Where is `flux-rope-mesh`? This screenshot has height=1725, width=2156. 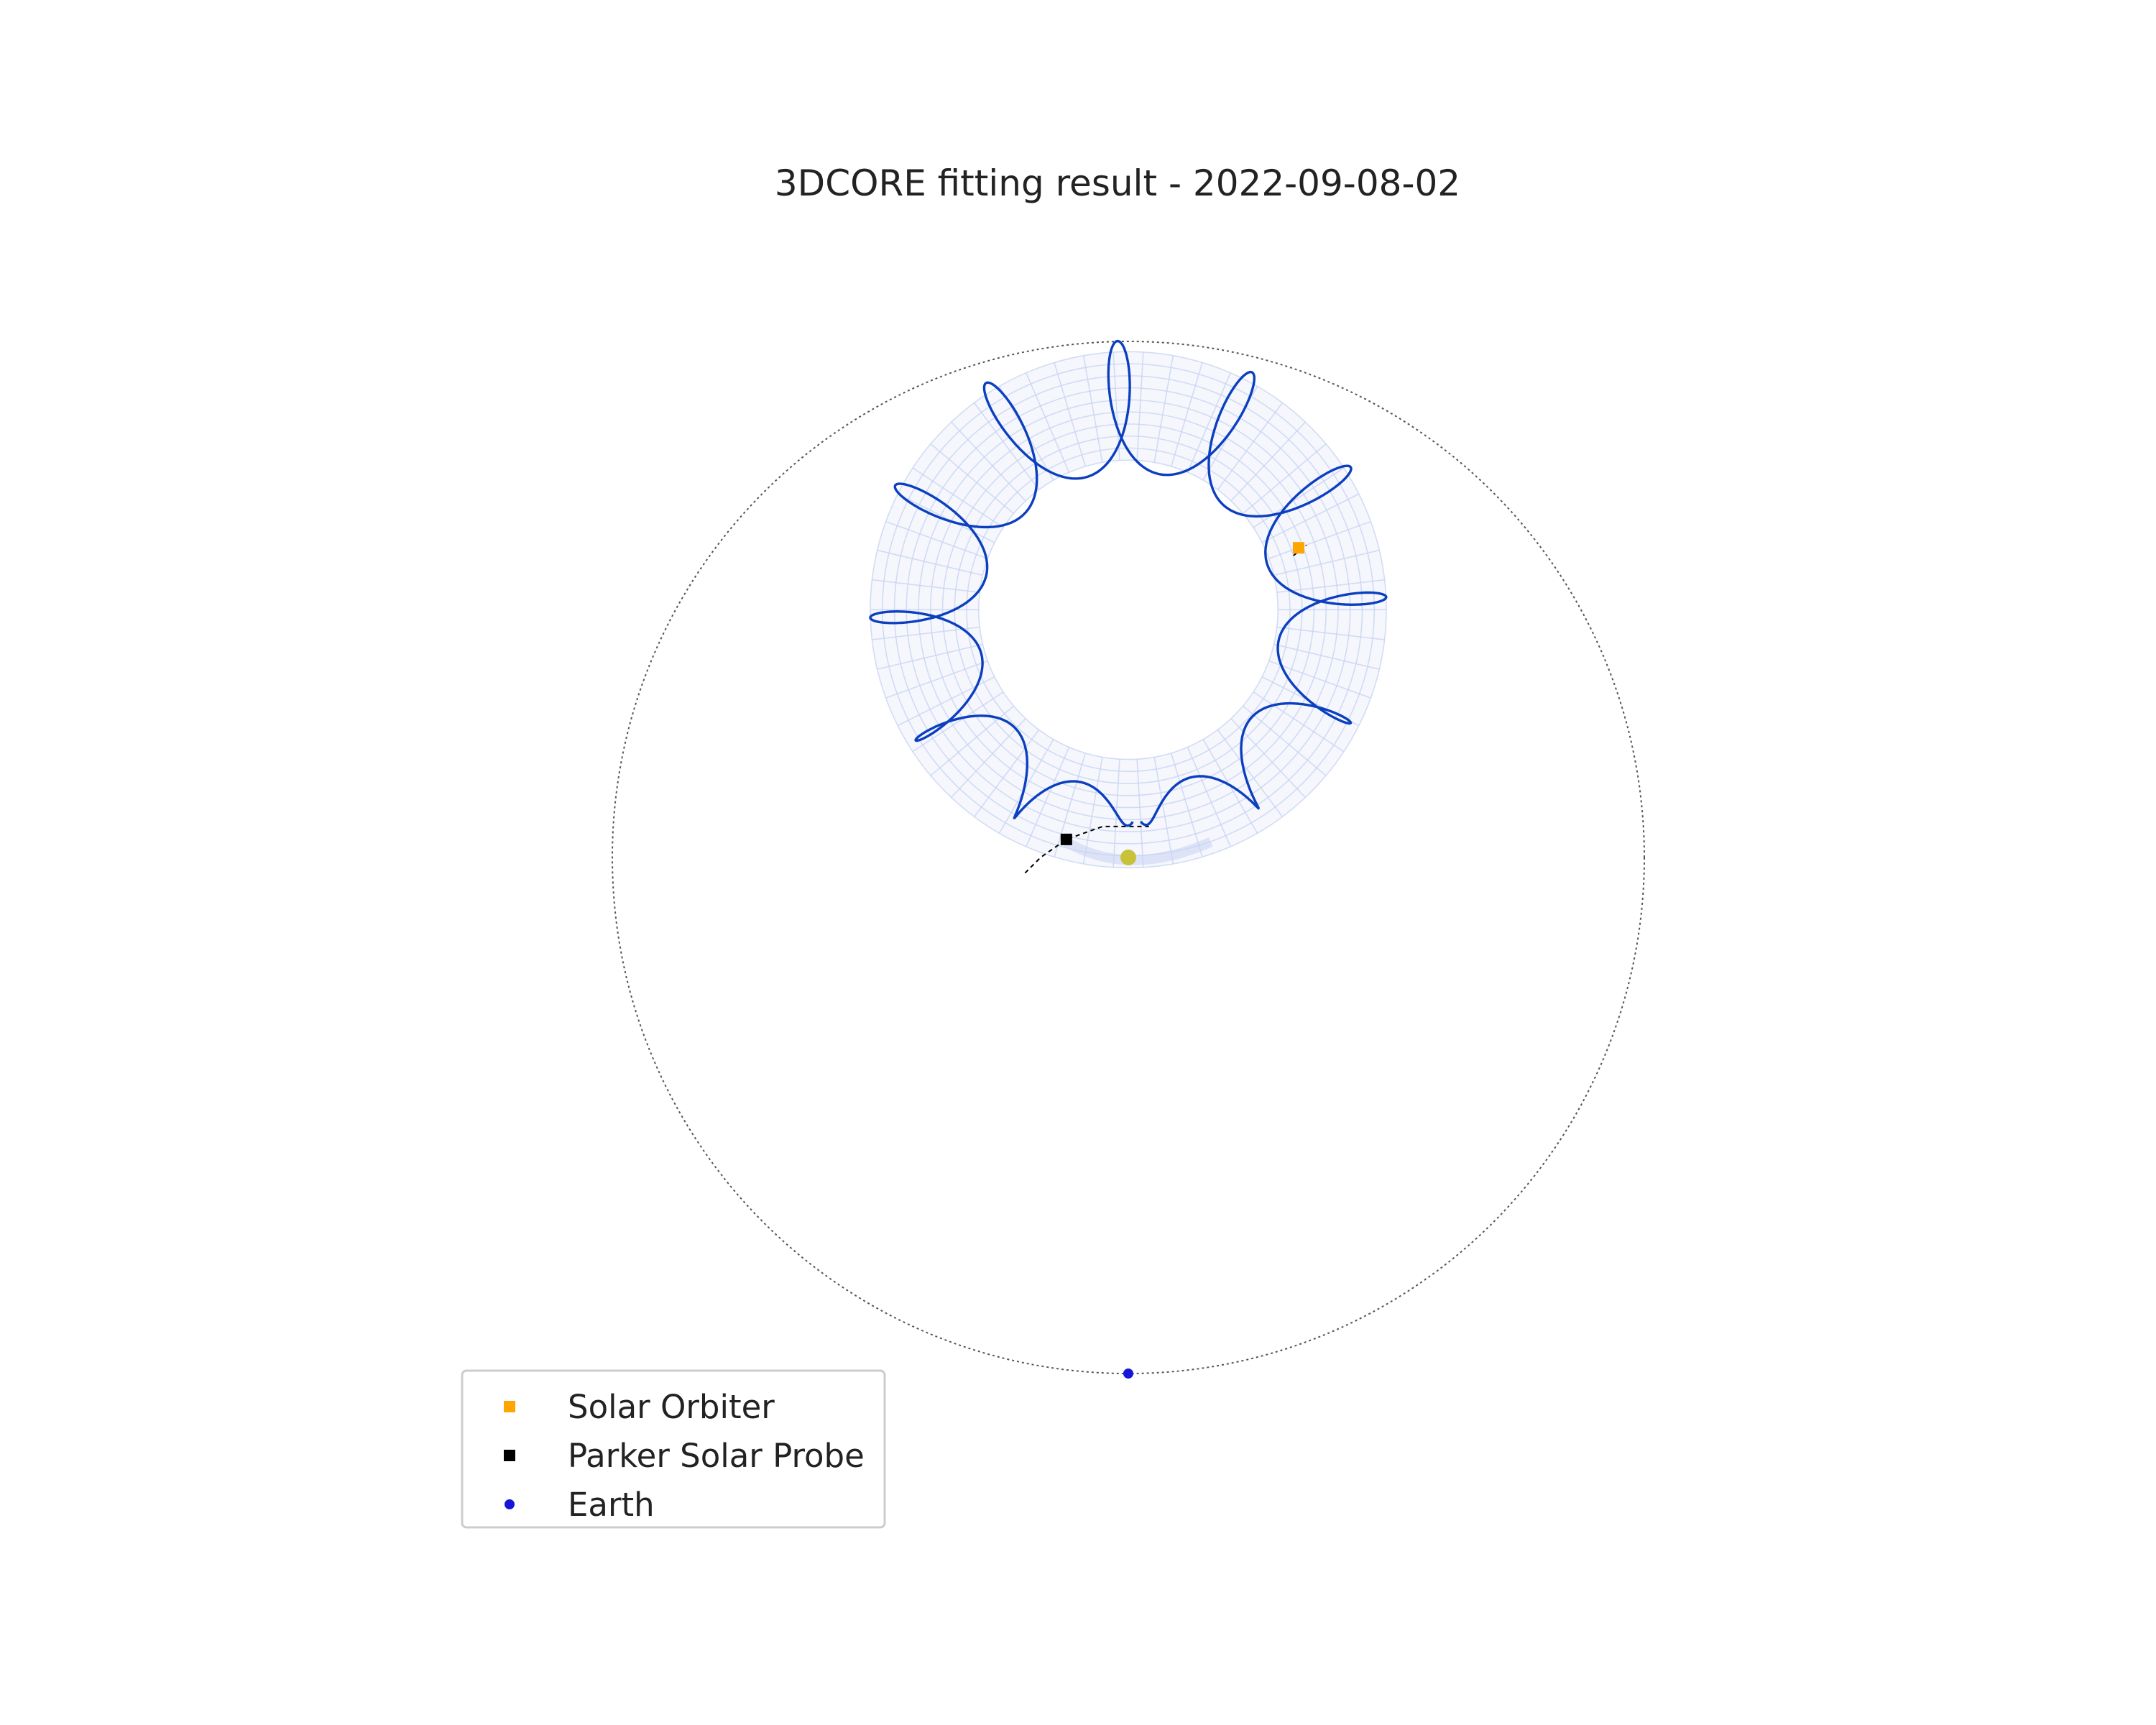
flux-rope-mesh is located at coordinates (1128, 610).